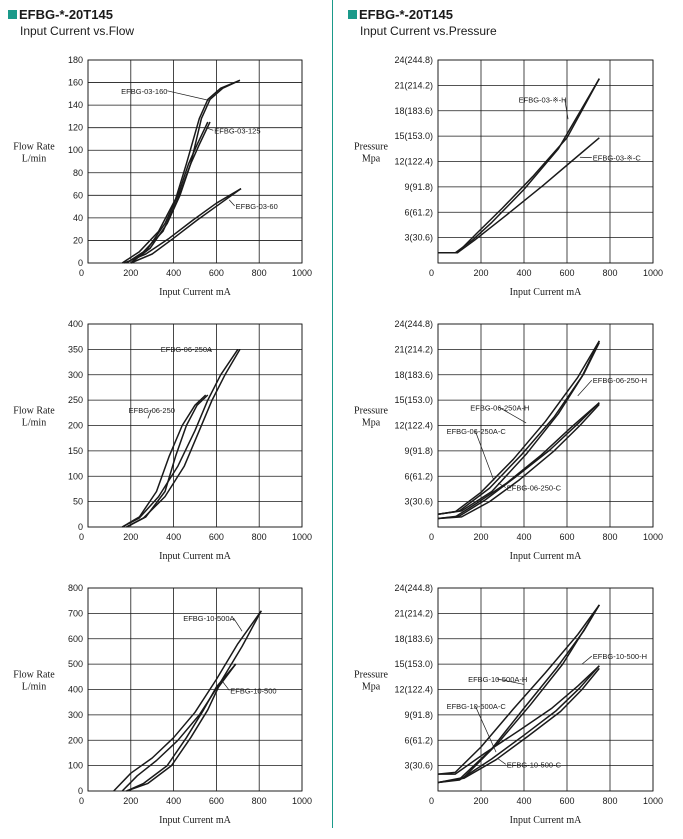  What do you see at coordinates (75, 83) in the screenshot?
I see `y-tick-label: 160` at bounding box center [75, 83].